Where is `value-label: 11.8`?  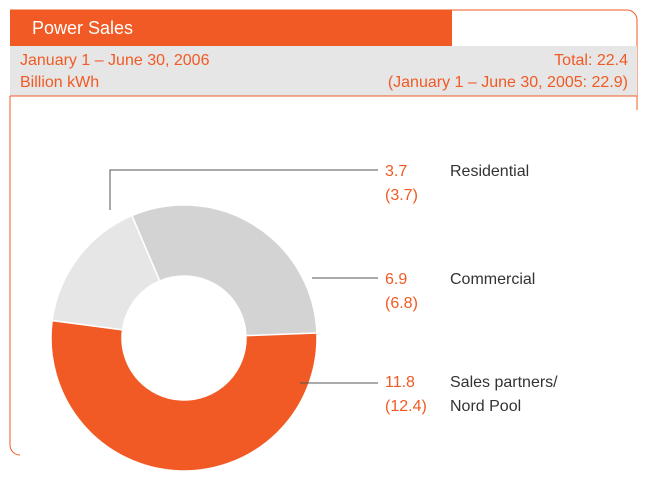 value-label: 11.8 is located at coordinates (400, 382).